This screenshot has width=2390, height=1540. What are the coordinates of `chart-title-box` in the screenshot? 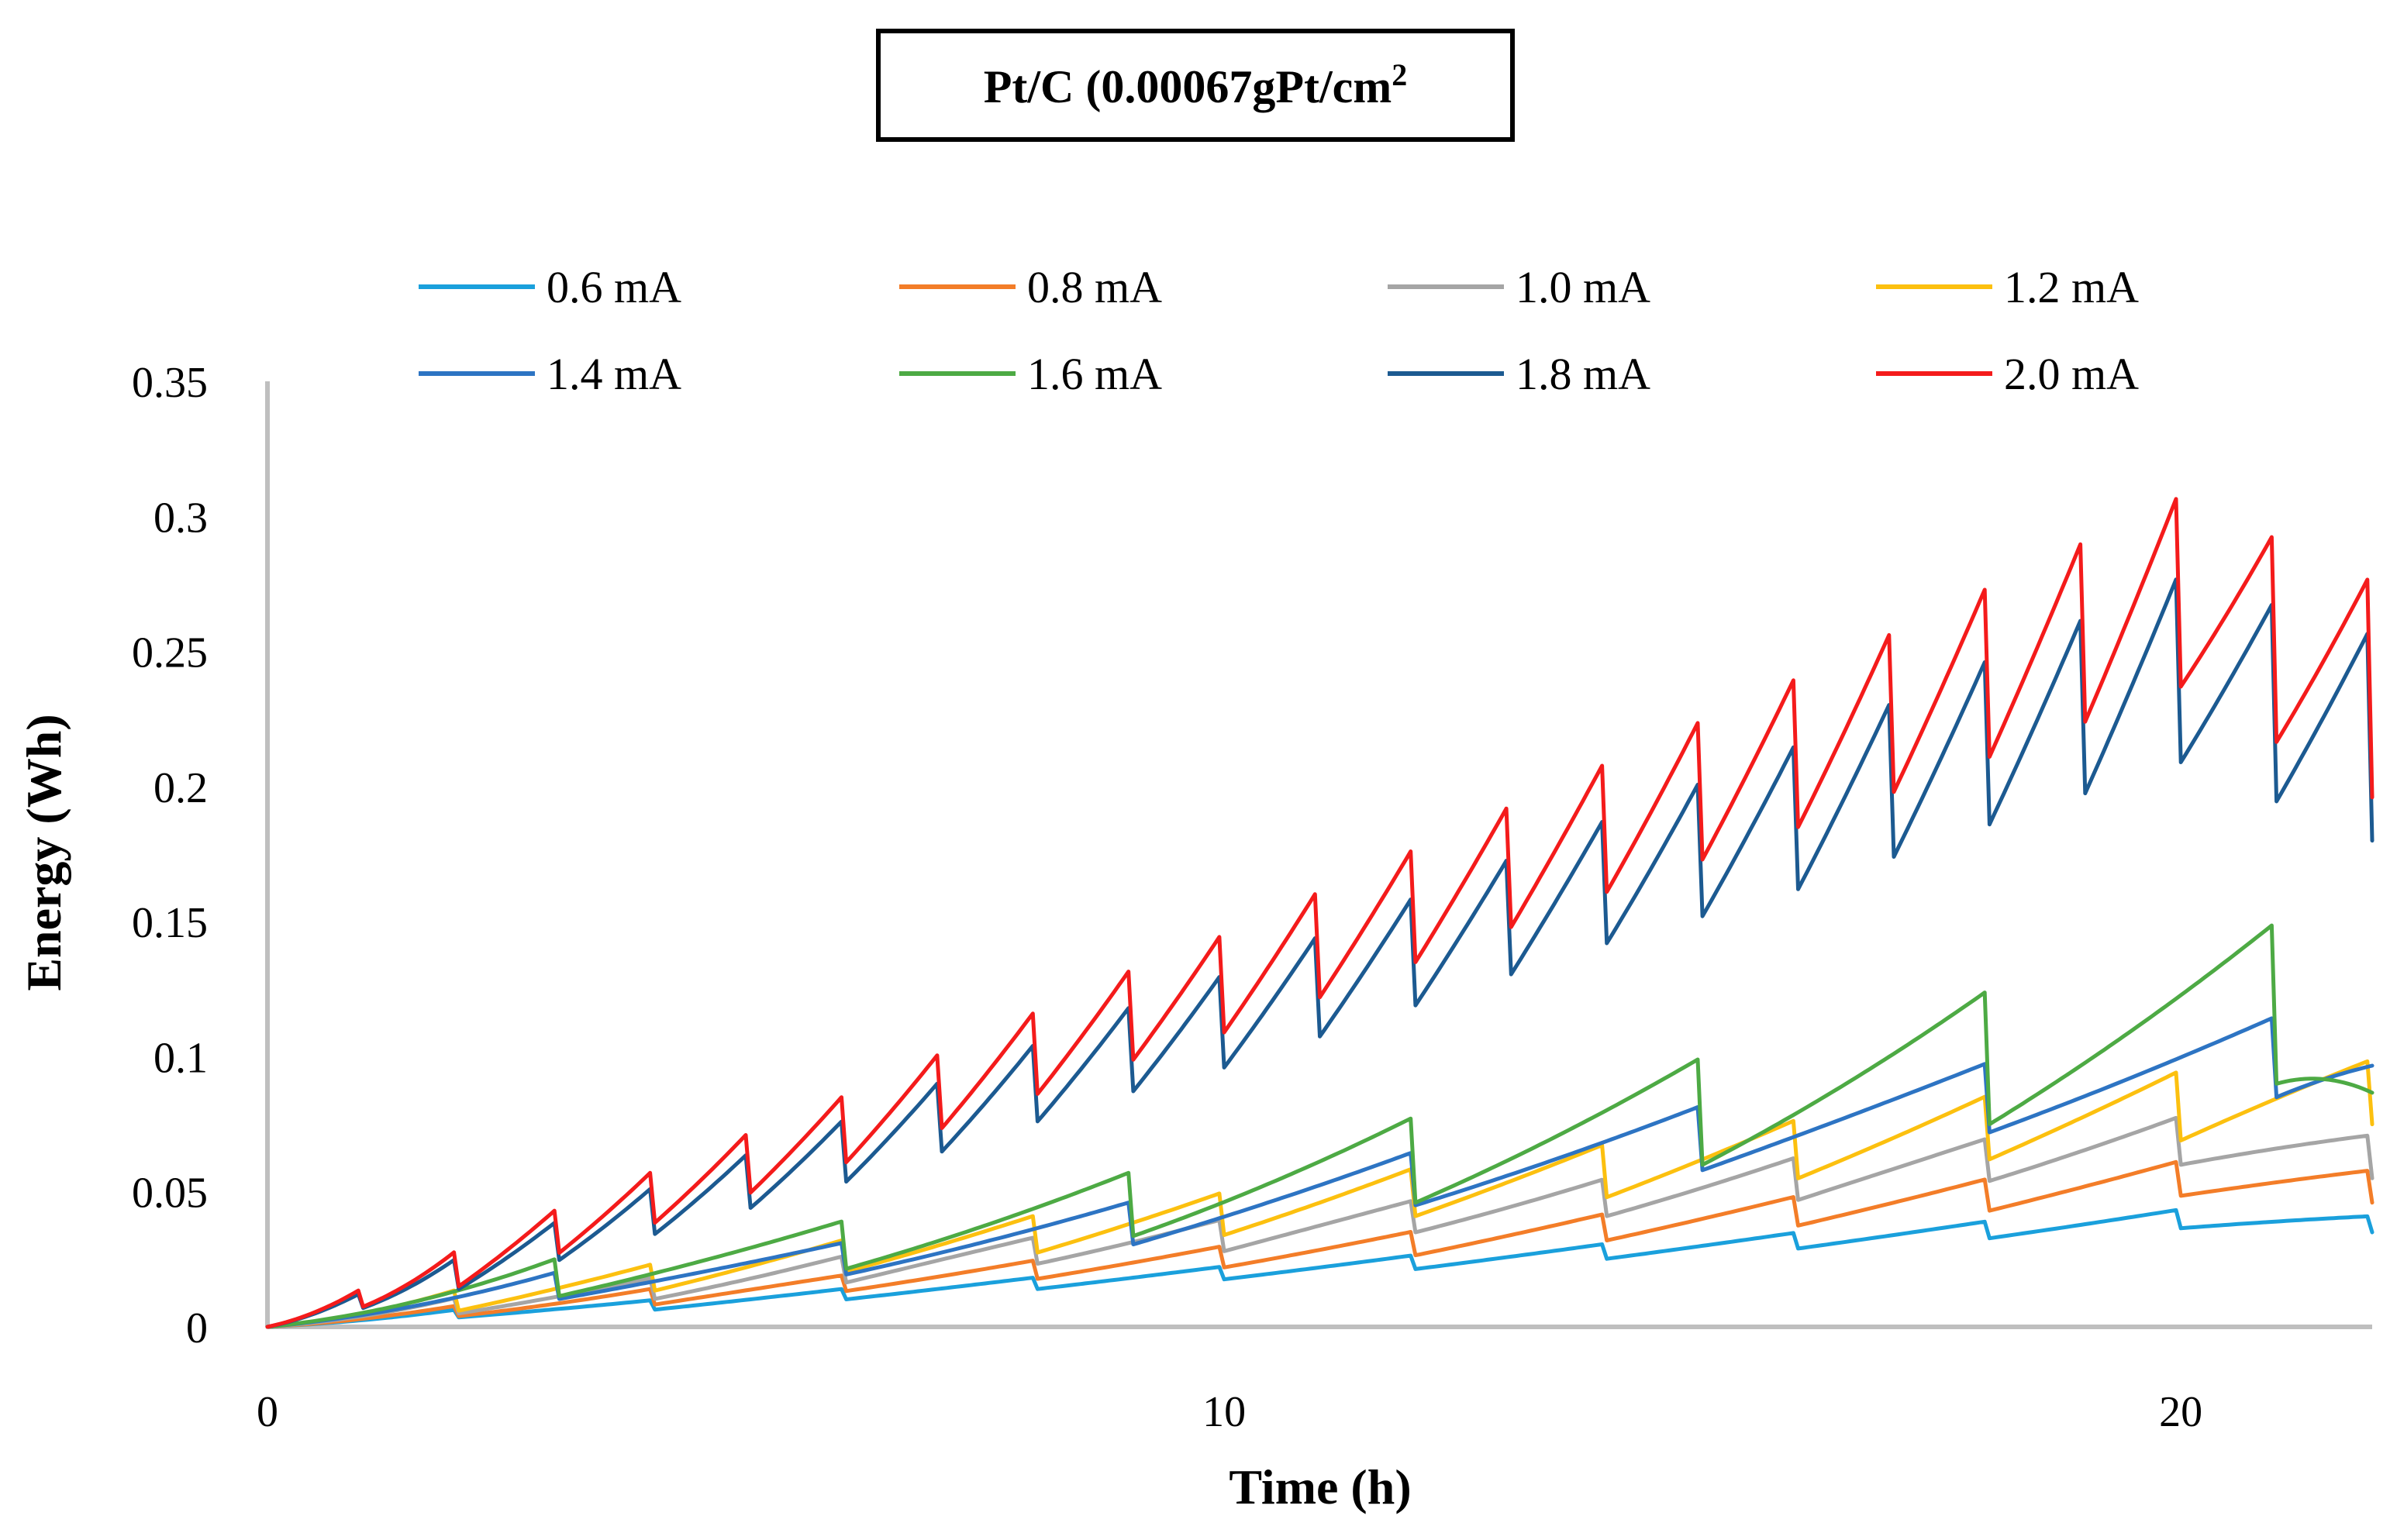 It's located at (1195, 85).